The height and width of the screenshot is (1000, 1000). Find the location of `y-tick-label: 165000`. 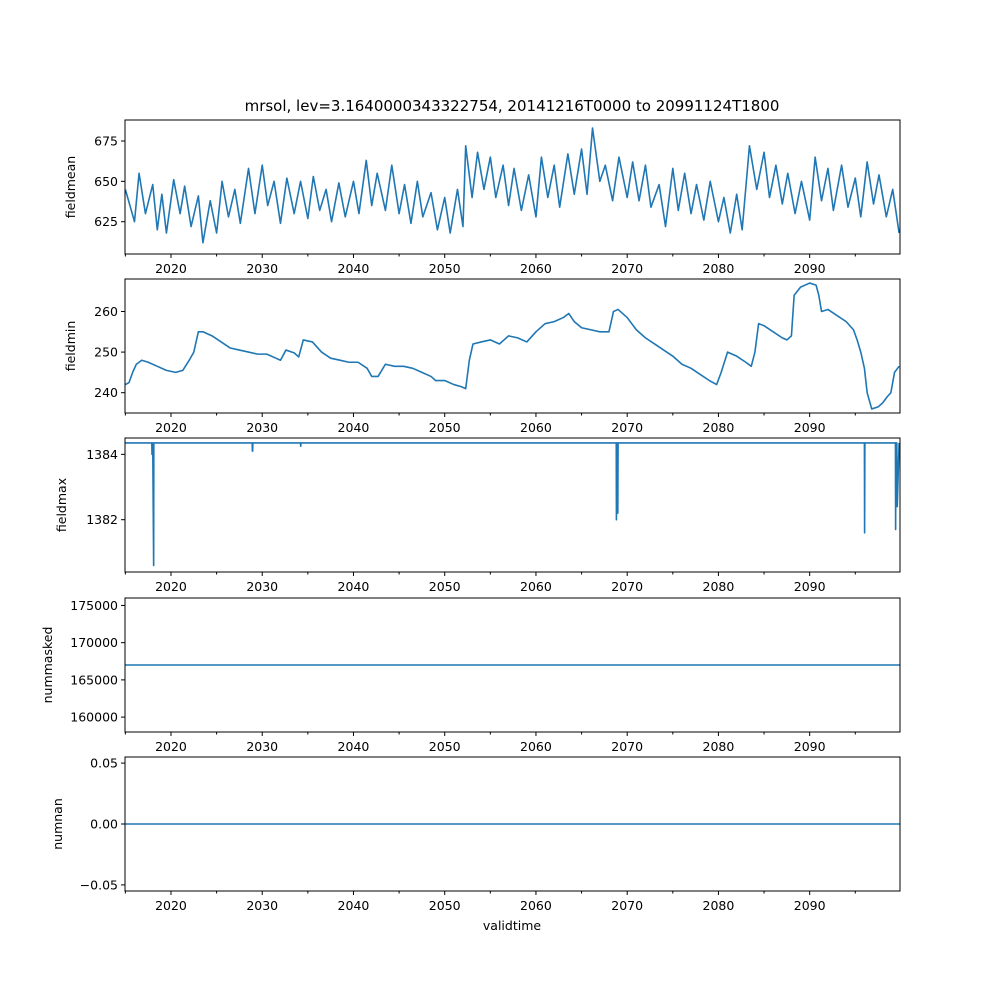

y-tick-label: 165000 is located at coordinates (94, 679).